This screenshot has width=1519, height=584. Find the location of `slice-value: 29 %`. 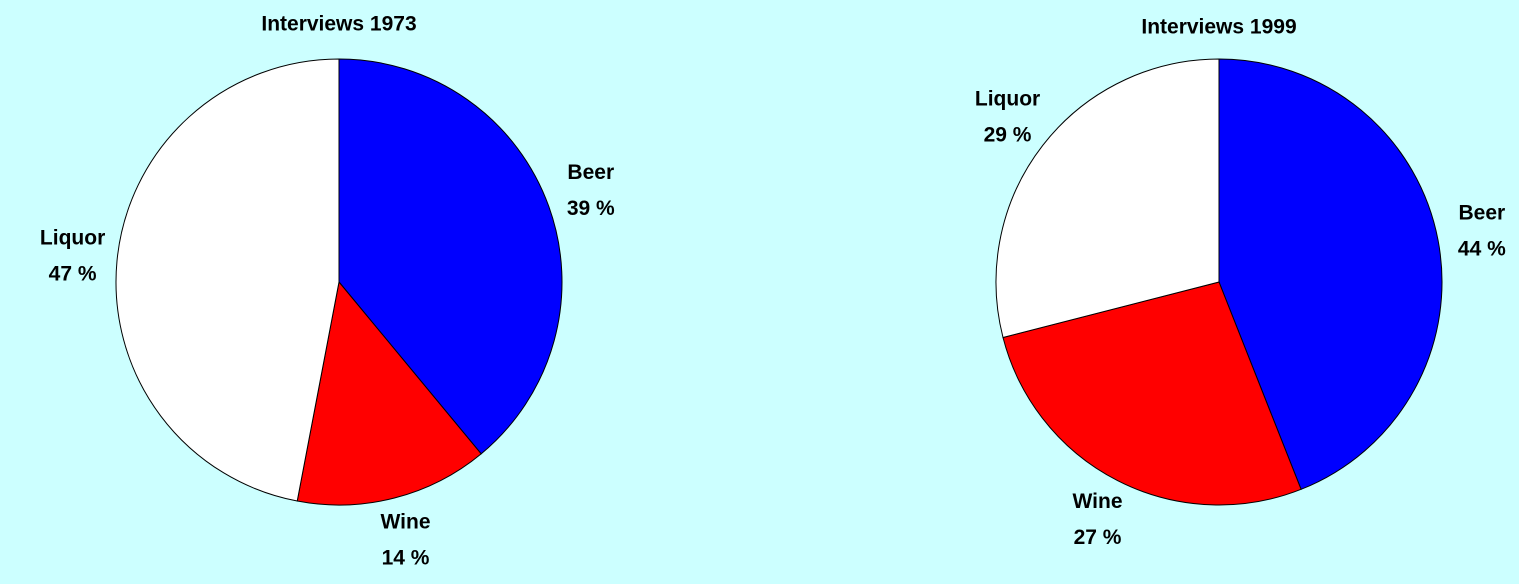

slice-value: 29 % is located at coordinates (1008, 135).